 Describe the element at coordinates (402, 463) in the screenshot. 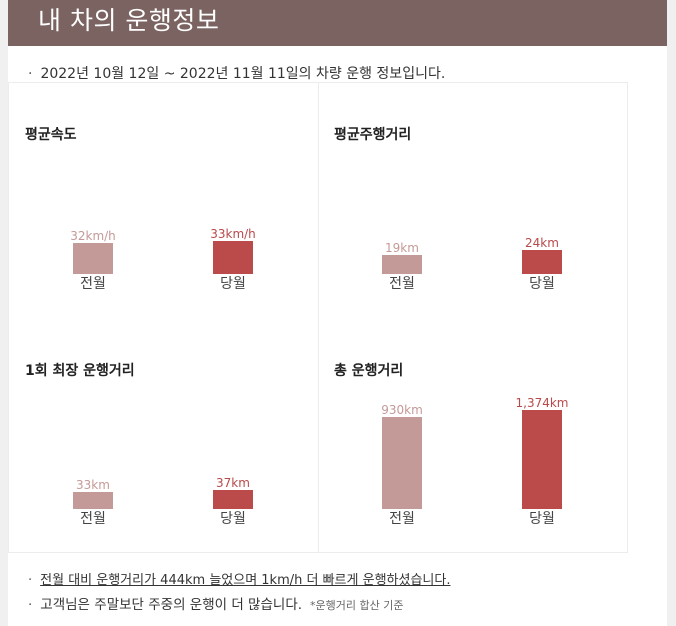

I see `total-distance-prev-bar` at that location.